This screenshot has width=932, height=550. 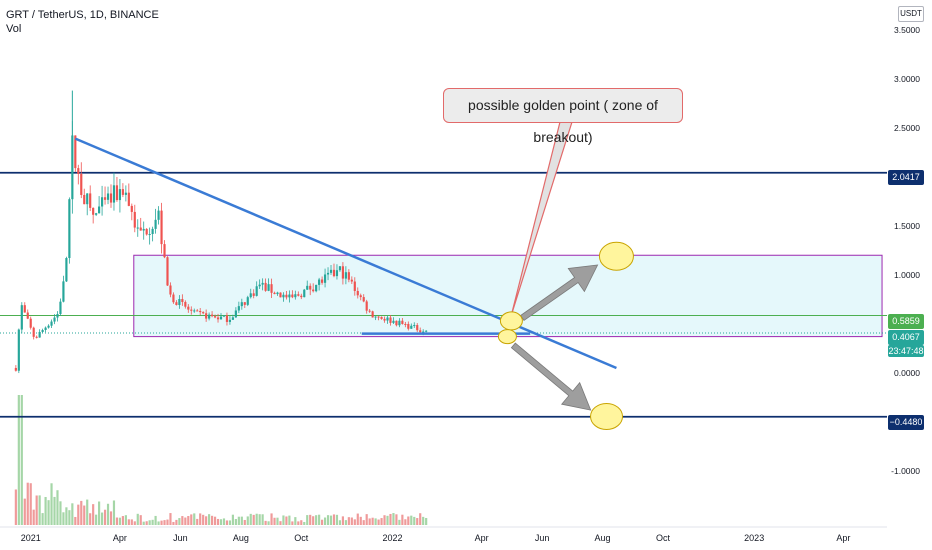 I want to click on price-label-current: 0.4067, so click(x=906, y=337).